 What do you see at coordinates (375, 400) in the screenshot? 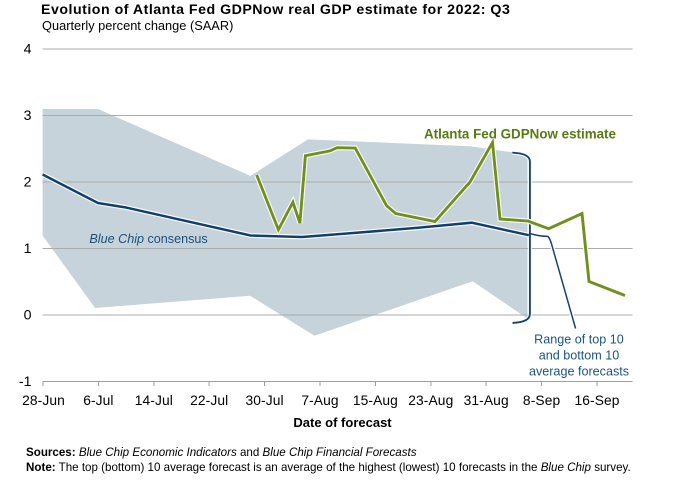
I see `svg-text: 15-Aug` at bounding box center [375, 400].